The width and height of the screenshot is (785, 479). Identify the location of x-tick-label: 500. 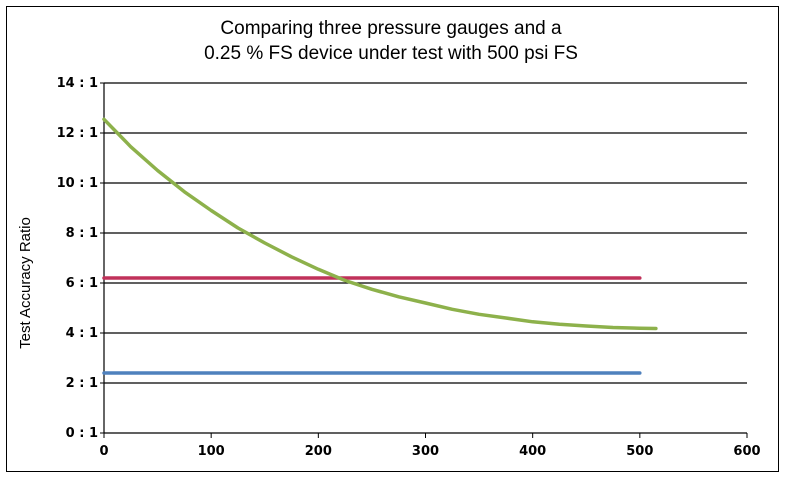
(639, 451).